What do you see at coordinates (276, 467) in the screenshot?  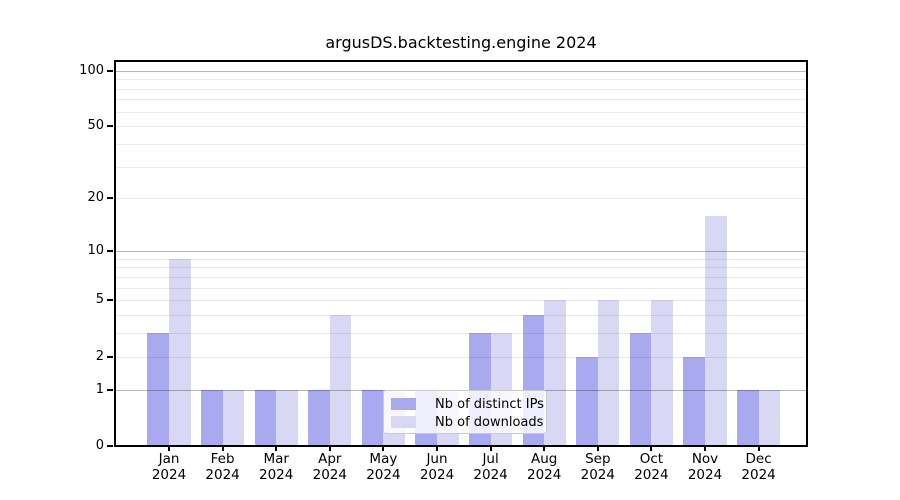 I see `x-tick-label: Mar 2024` at bounding box center [276, 467].